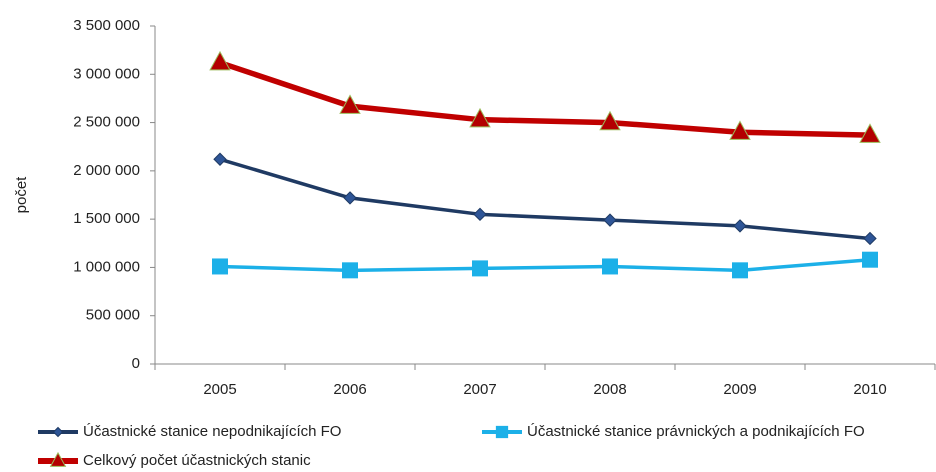 The image size is (936, 472). I want to click on x-tick-label: 2010, so click(869, 389).